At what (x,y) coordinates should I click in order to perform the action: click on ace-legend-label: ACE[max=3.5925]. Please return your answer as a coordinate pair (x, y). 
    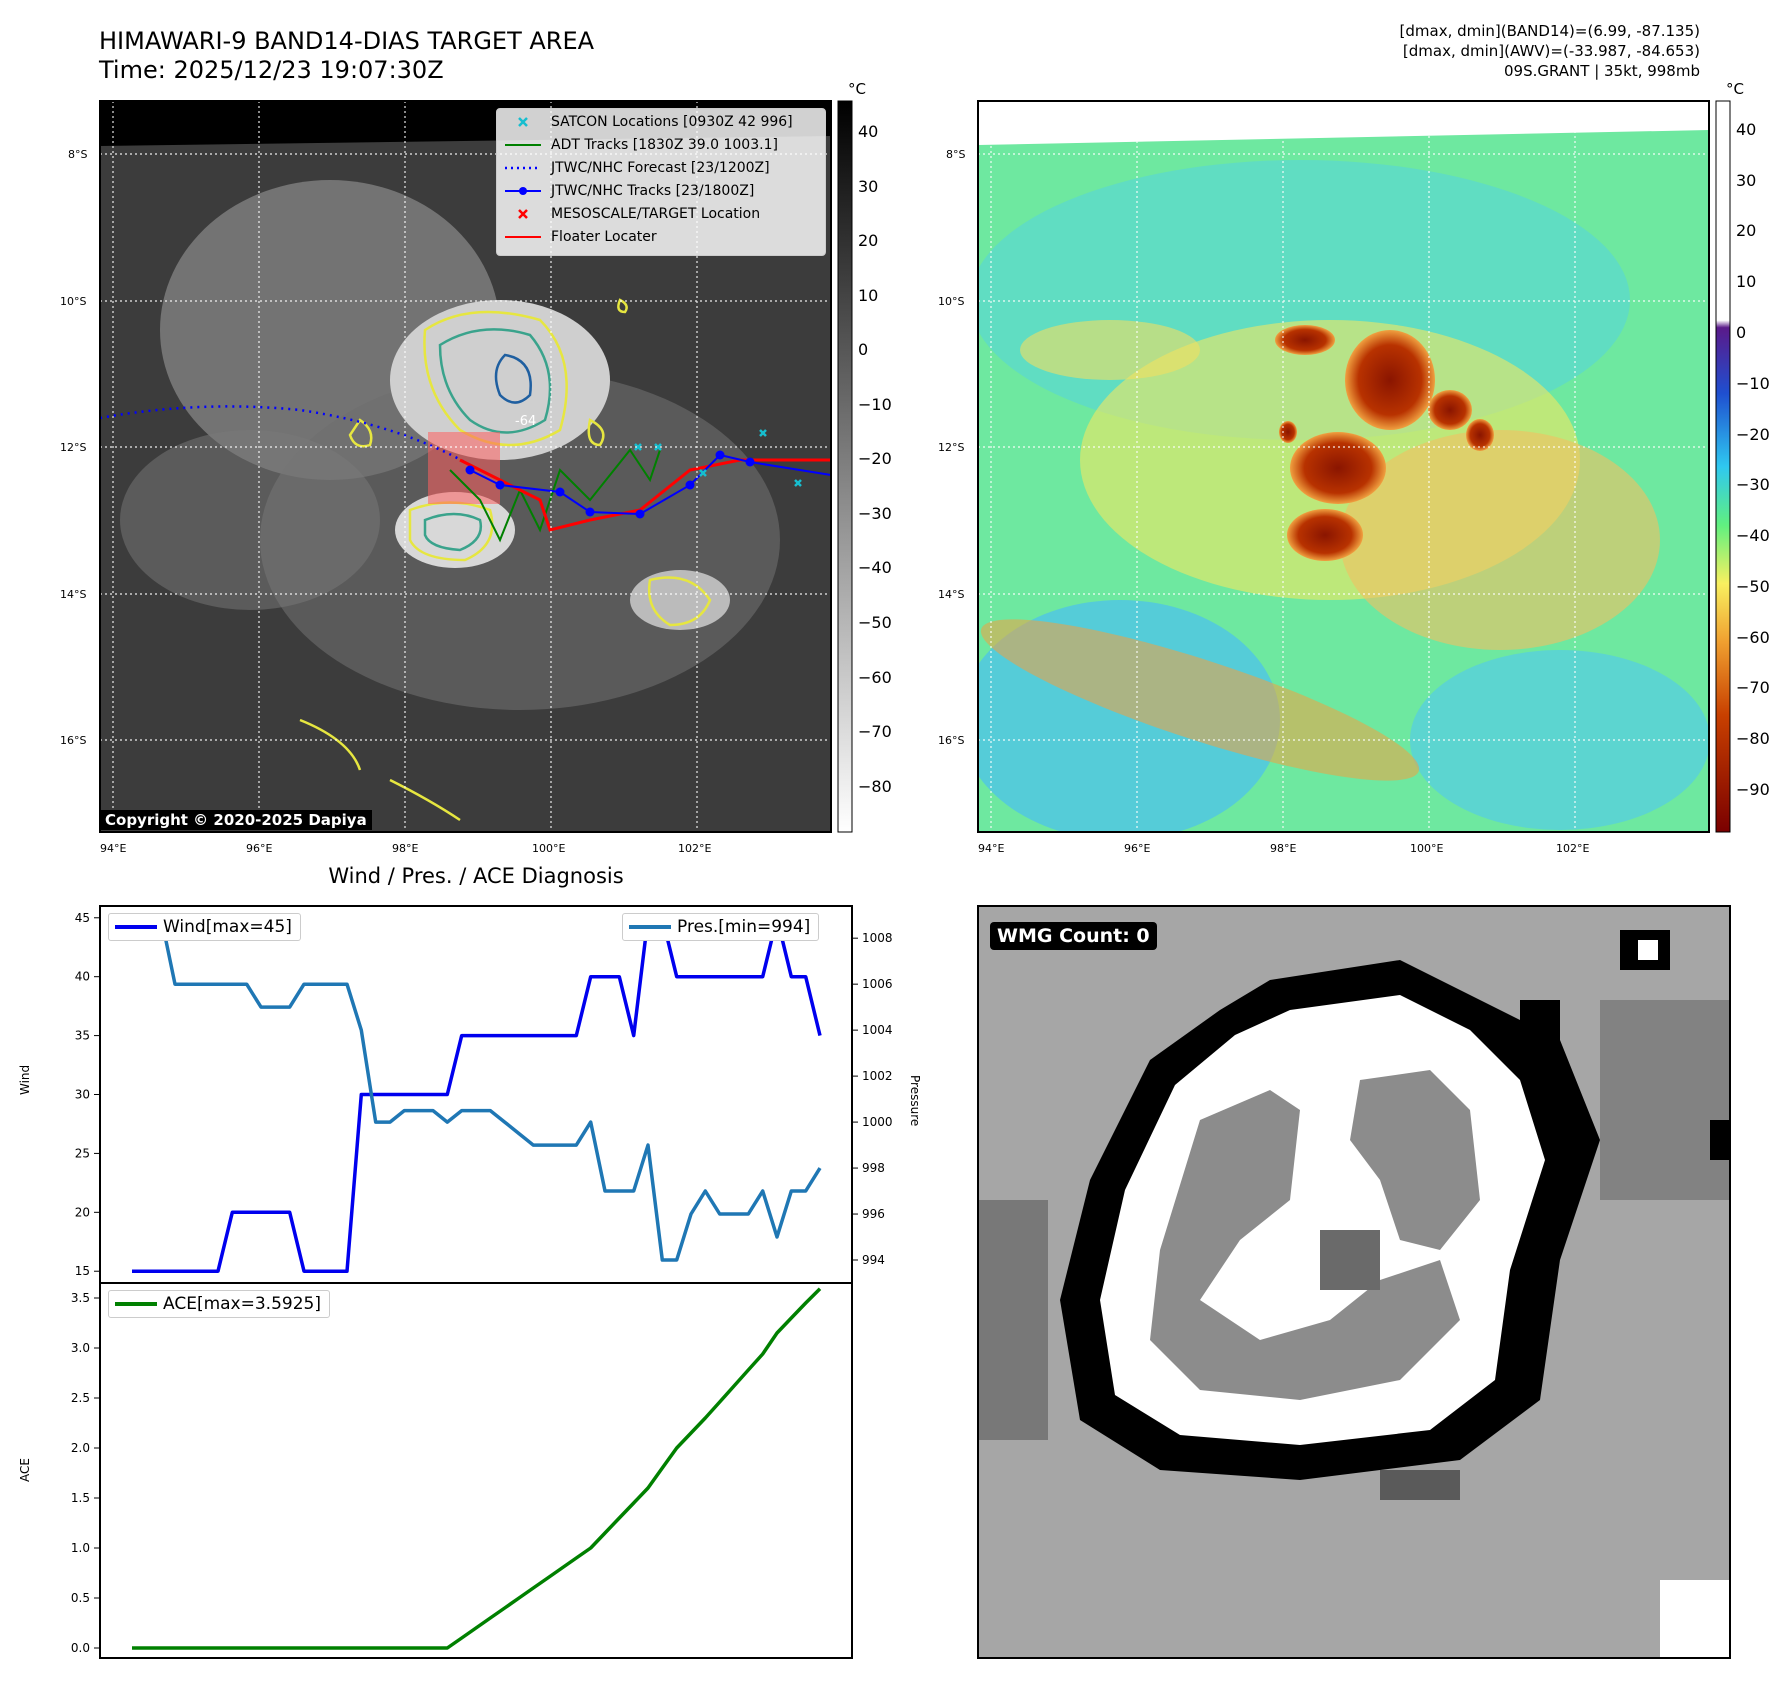
    Looking at the image, I should click on (242, 1304).